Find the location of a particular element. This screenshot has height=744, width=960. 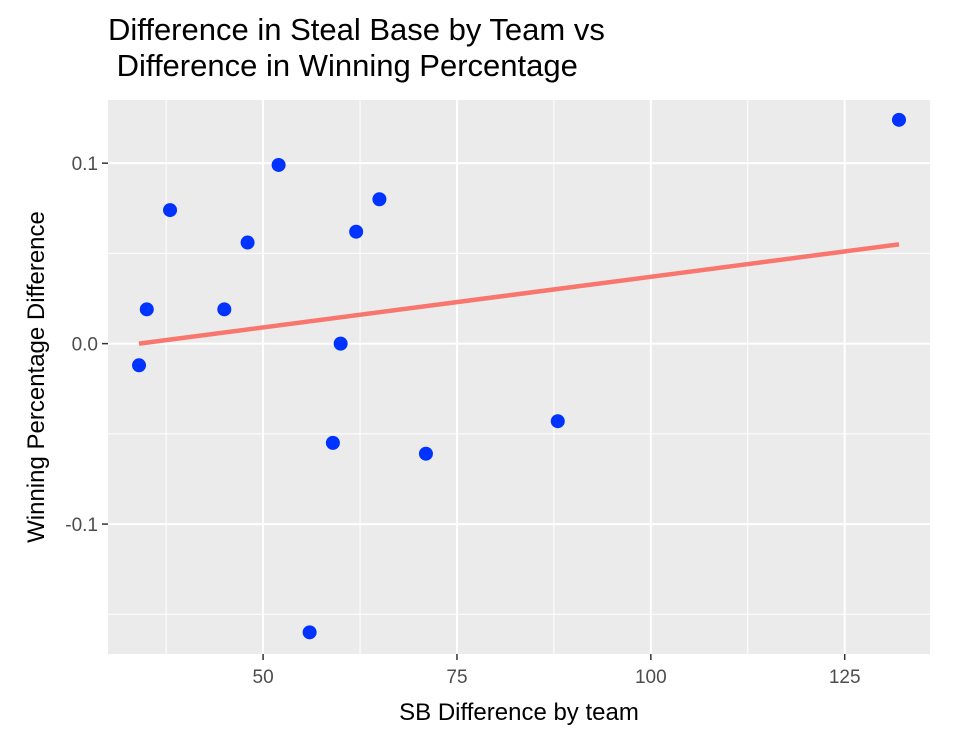

x-tick-label: 75 is located at coordinates (456, 677).